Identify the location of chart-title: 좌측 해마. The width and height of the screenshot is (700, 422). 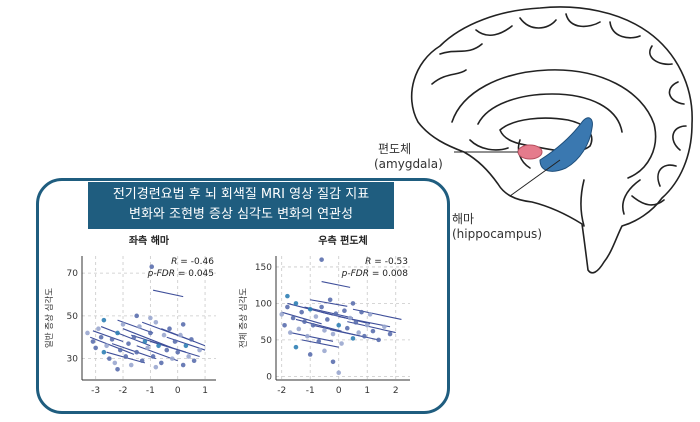
(149, 240).